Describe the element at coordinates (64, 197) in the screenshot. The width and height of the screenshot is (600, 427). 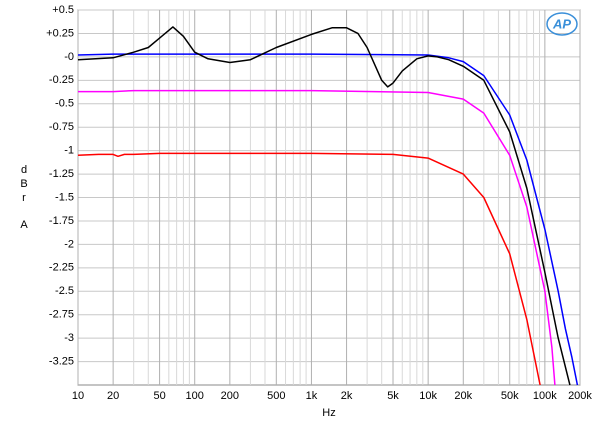
I see `y-tick-label: -1.5` at that location.